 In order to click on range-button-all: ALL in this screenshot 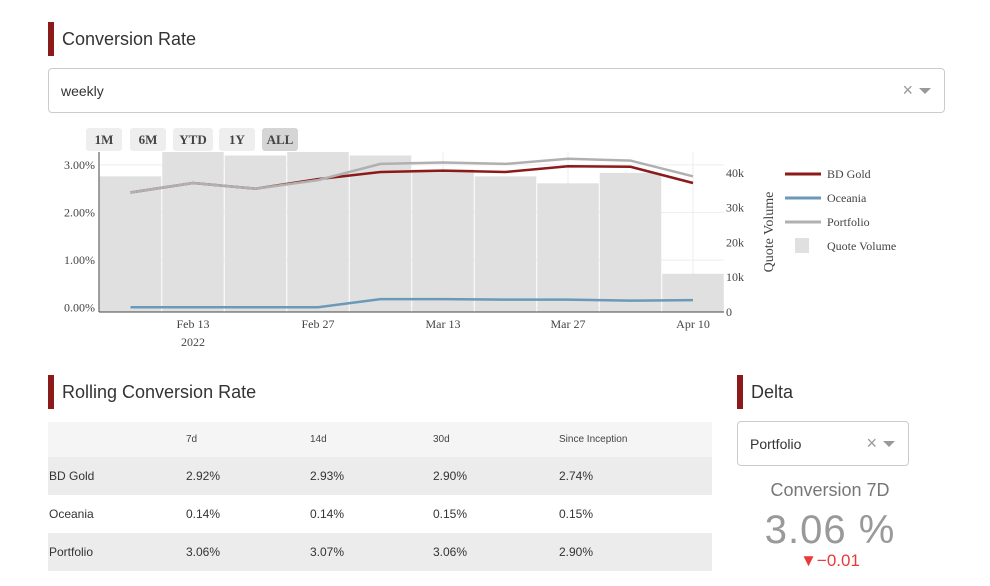, I will do `click(280, 139)`.